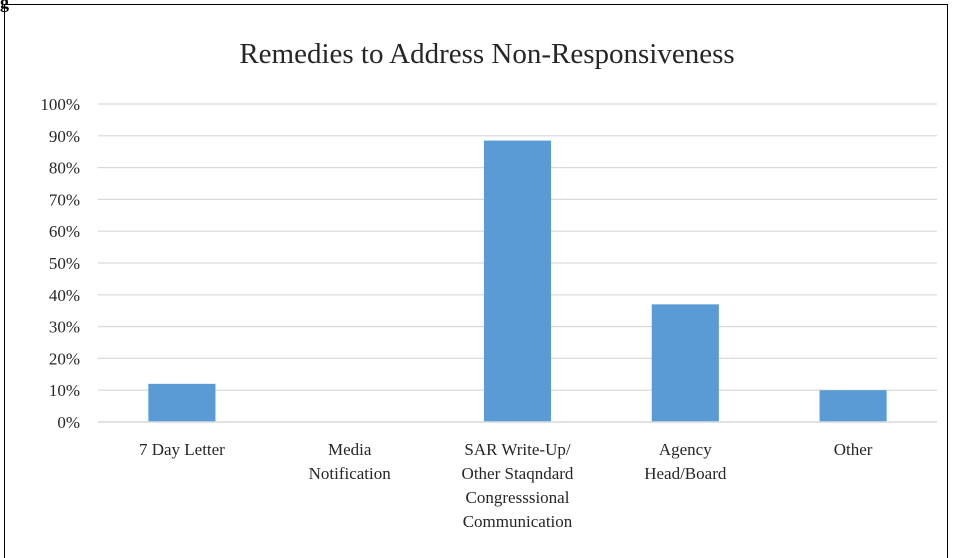 Image resolution: width=953 pixels, height=558 pixels. I want to click on y-axis-ticks: 0% 10% 20% 30% 40% 50% 60% 70% 80% 90% 100%, so click(60, 263).